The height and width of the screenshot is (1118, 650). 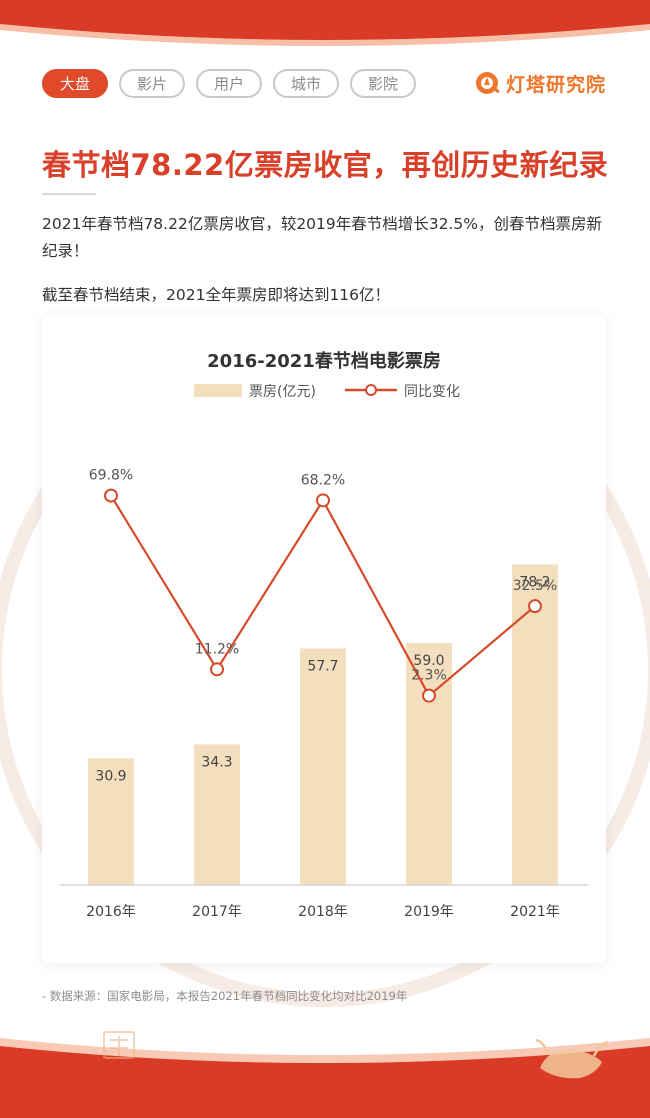 What do you see at coordinates (325, 1074) in the screenshot?
I see `bottom-decoration-band` at bounding box center [325, 1074].